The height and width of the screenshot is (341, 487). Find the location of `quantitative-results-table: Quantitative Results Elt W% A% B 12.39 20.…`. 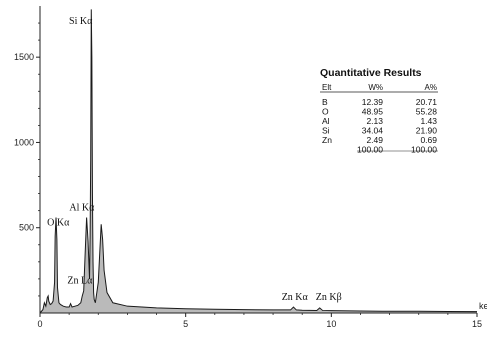

quantitative-results-table: Quantitative Results Elt W% A% B 12.39 20.… is located at coordinates (379, 111).